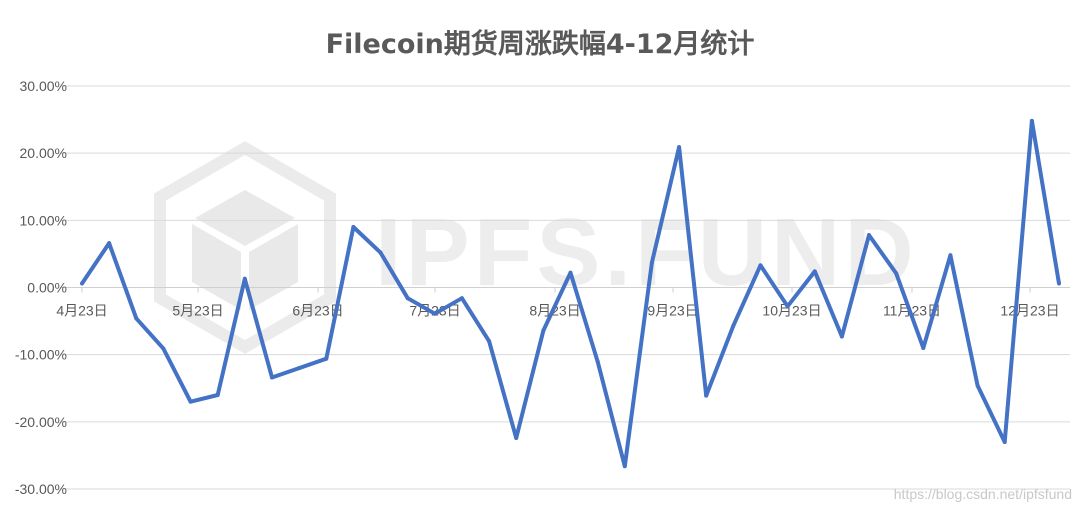 The image size is (1080, 508). What do you see at coordinates (317, 311) in the screenshot?
I see `x-tick-label: 6月23日` at bounding box center [317, 311].